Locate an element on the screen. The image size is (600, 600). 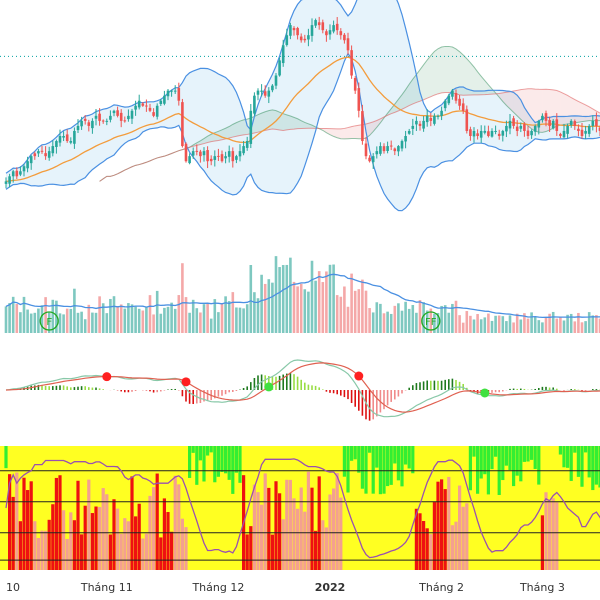
volume-marker-label: F is located at coordinates (49, 322).